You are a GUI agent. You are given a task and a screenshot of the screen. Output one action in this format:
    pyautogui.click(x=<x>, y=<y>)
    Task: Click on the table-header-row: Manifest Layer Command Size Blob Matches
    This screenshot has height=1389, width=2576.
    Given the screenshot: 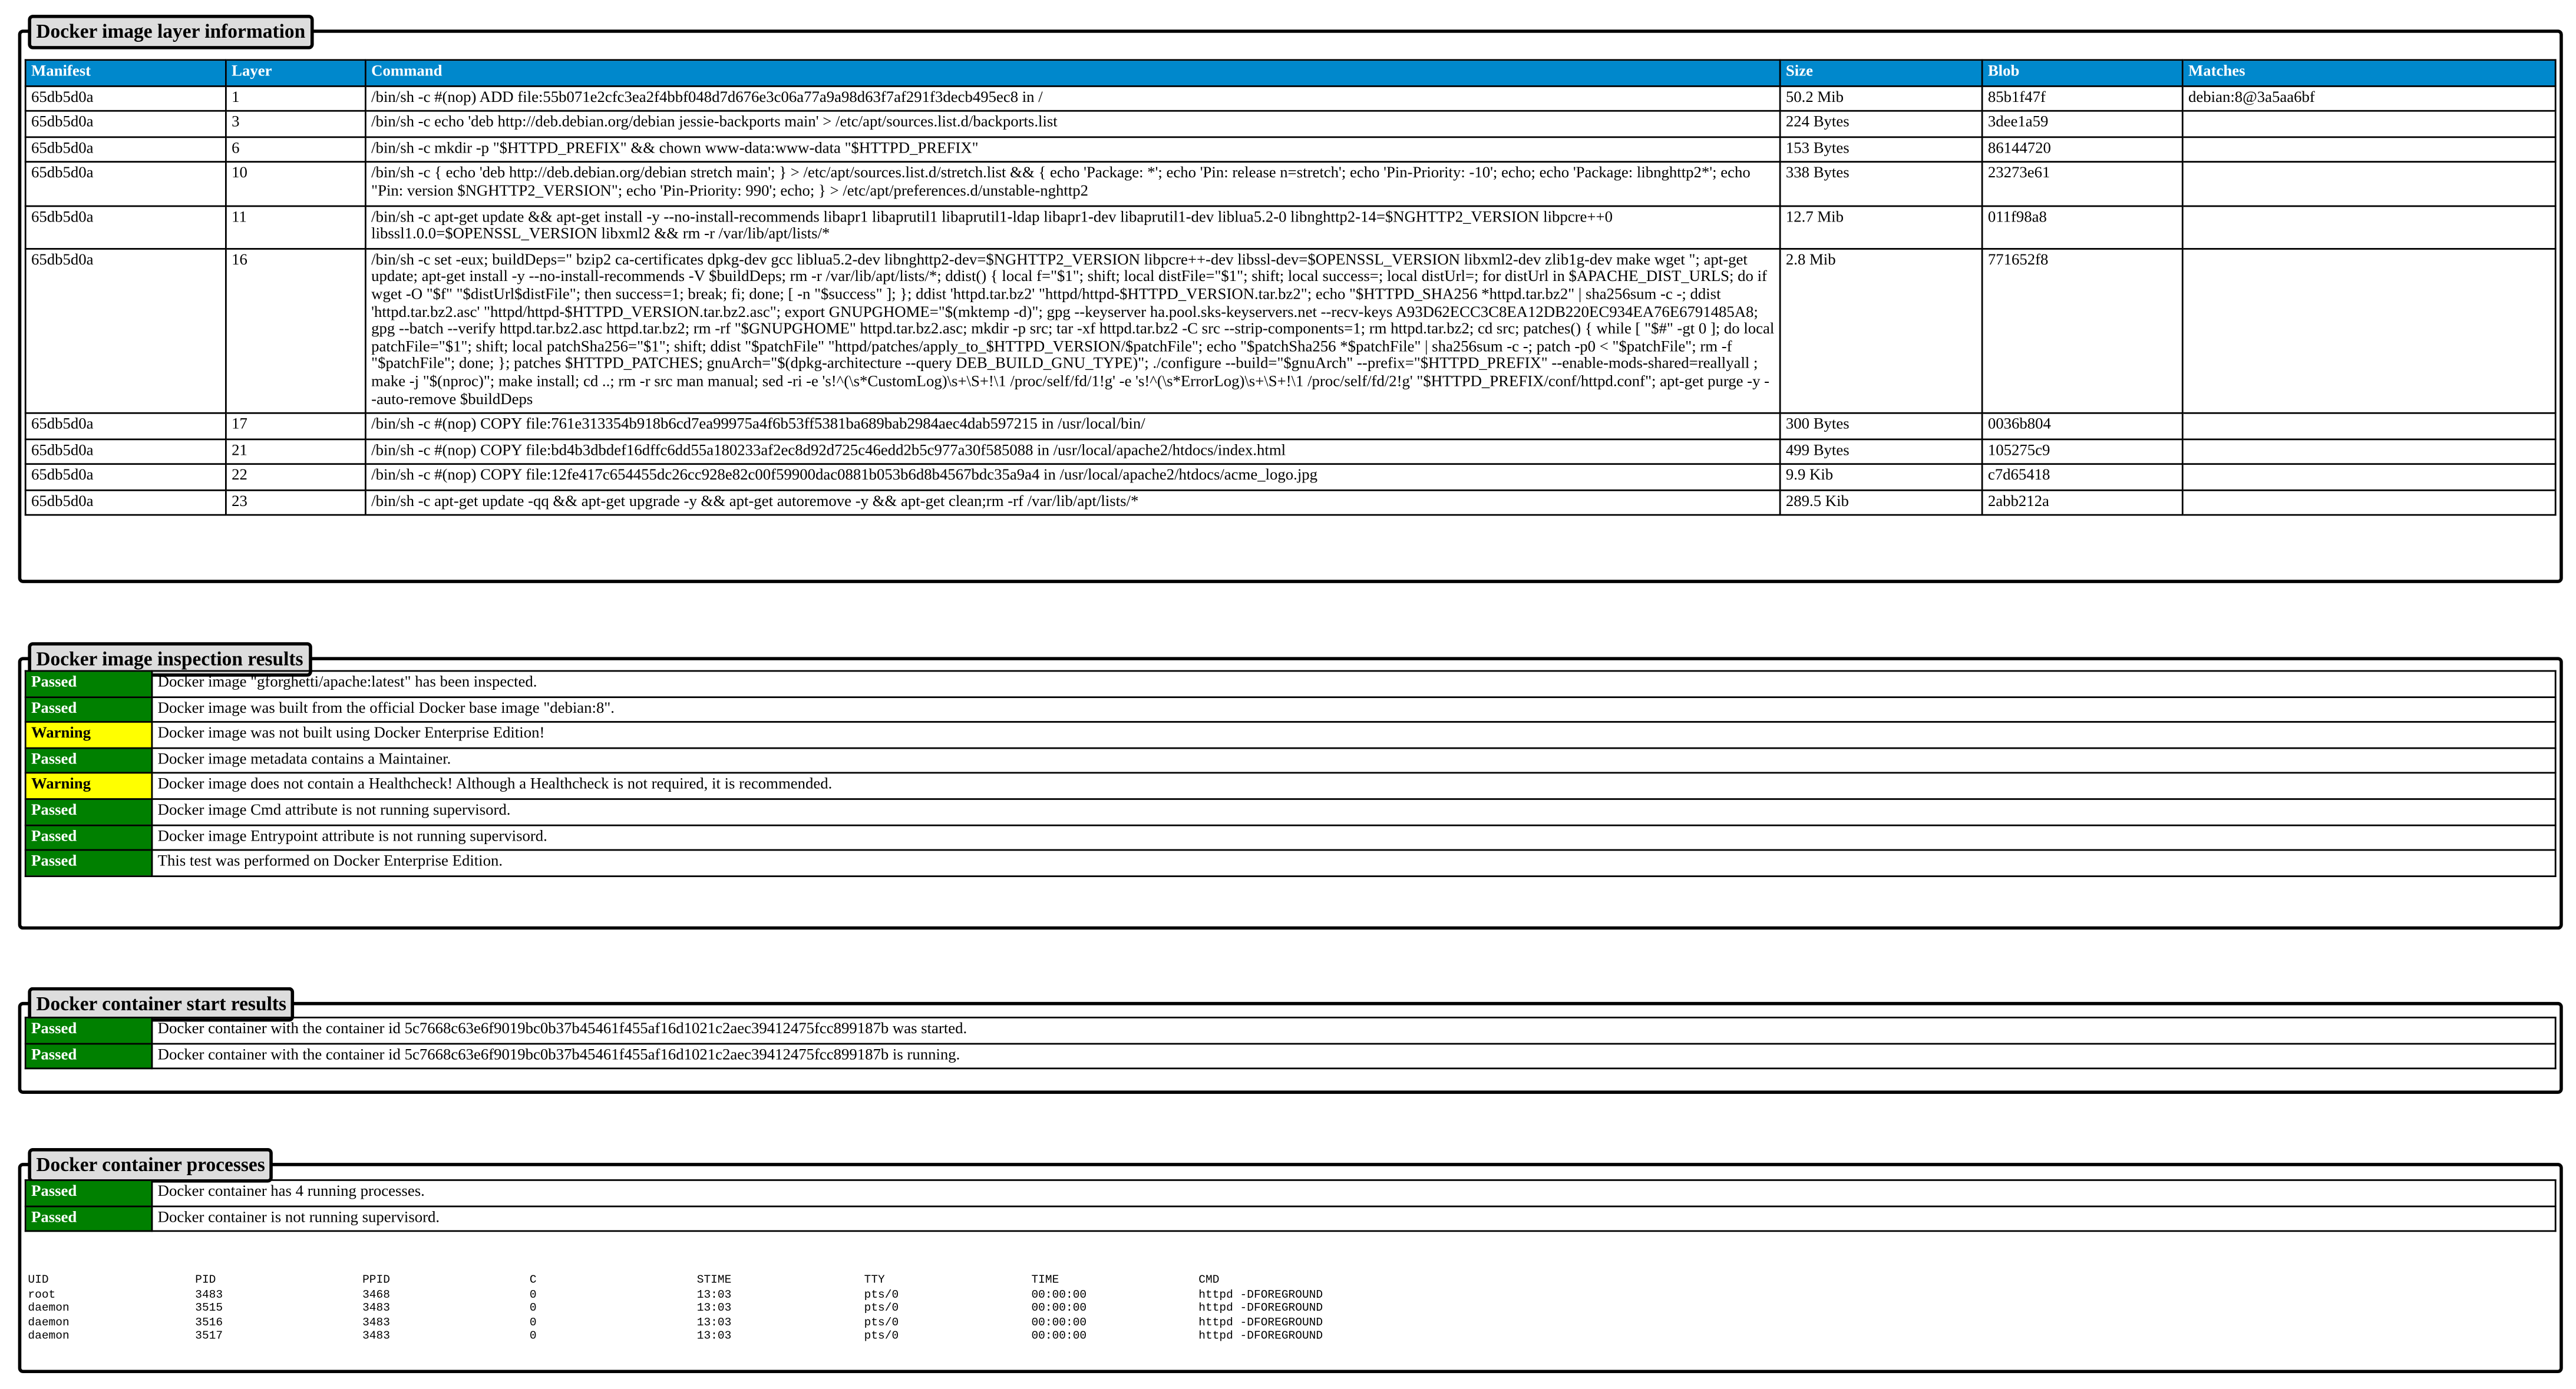 What is the action you would take?
    pyautogui.click(x=1290, y=73)
    